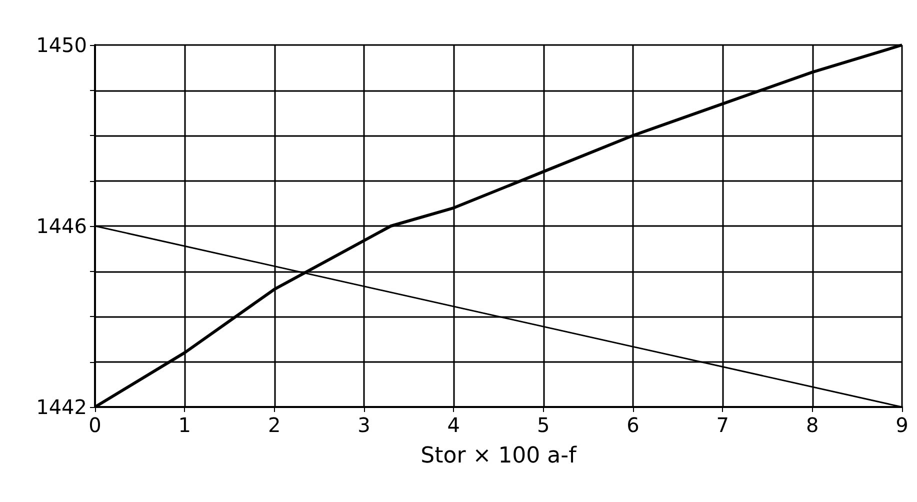 This screenshot has height=502, width=917. What do you see at coordinates (274, 425) in the screenshot?
I see `x-tick-label: 2` at bounding box center [274, 425].